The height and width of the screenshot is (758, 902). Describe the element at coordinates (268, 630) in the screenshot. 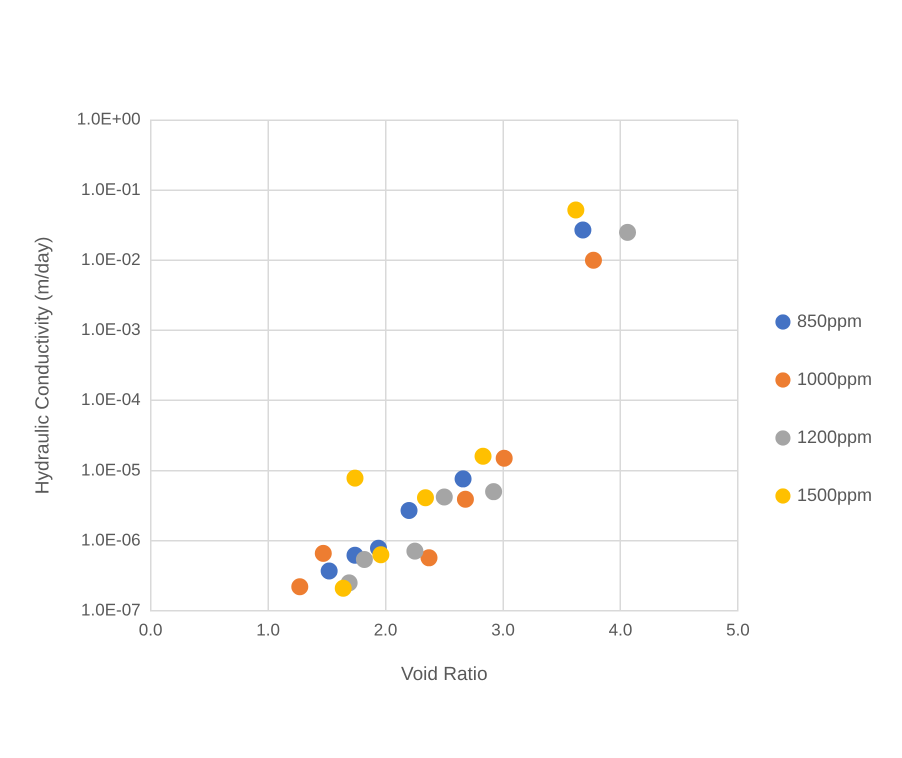

I see `x-tick-label: 1.0` at that location.